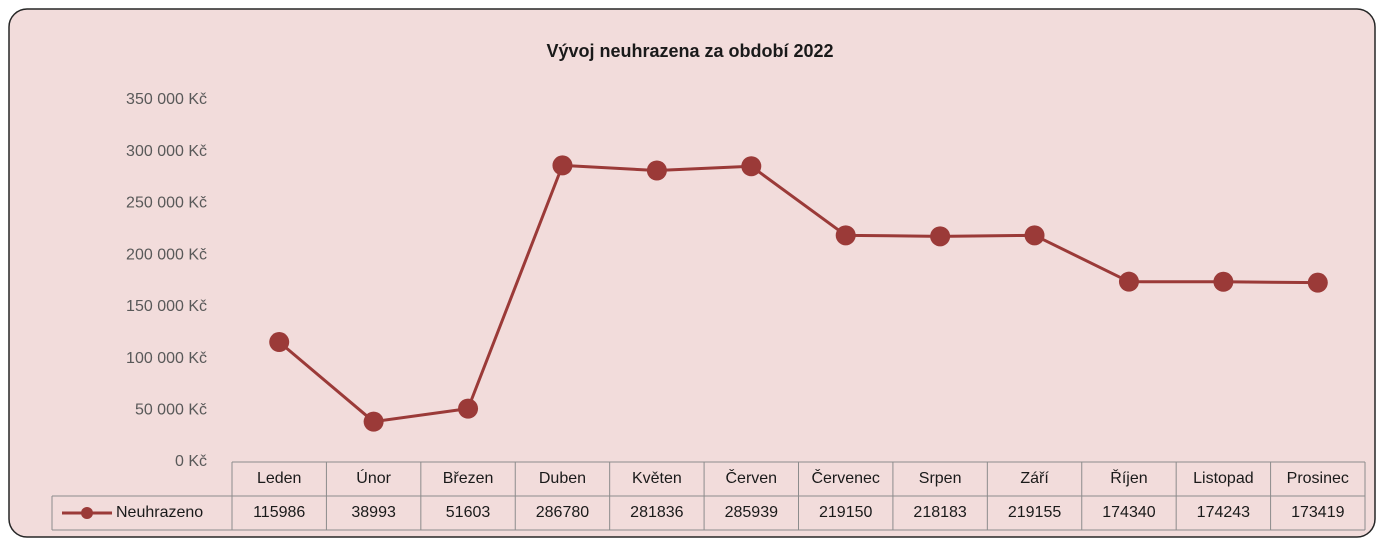 The image size is (1377, 539). Describe the element at coordinates (166, 203) in the screenshot. I see `y-tick-label: 250 000 Kč` at that location.